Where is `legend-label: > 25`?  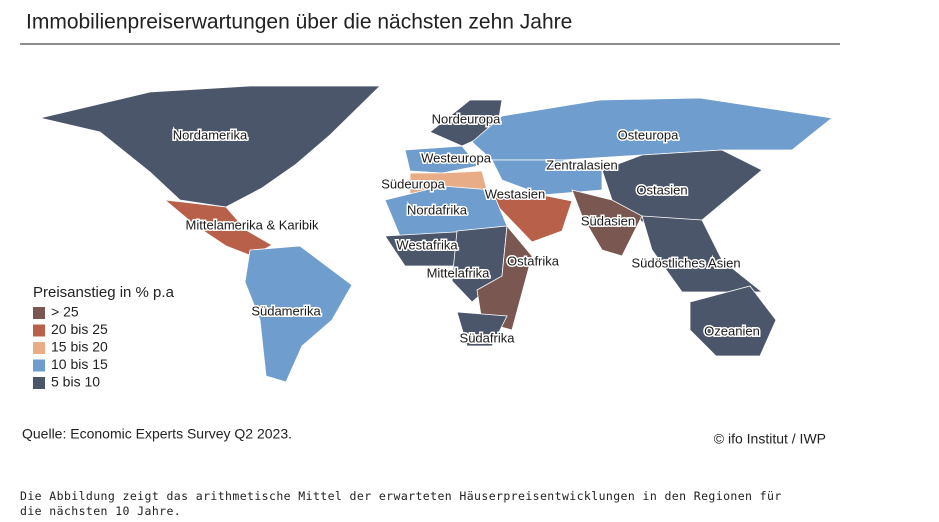 legend-label: > 25 is located at coordinates (65, 312).